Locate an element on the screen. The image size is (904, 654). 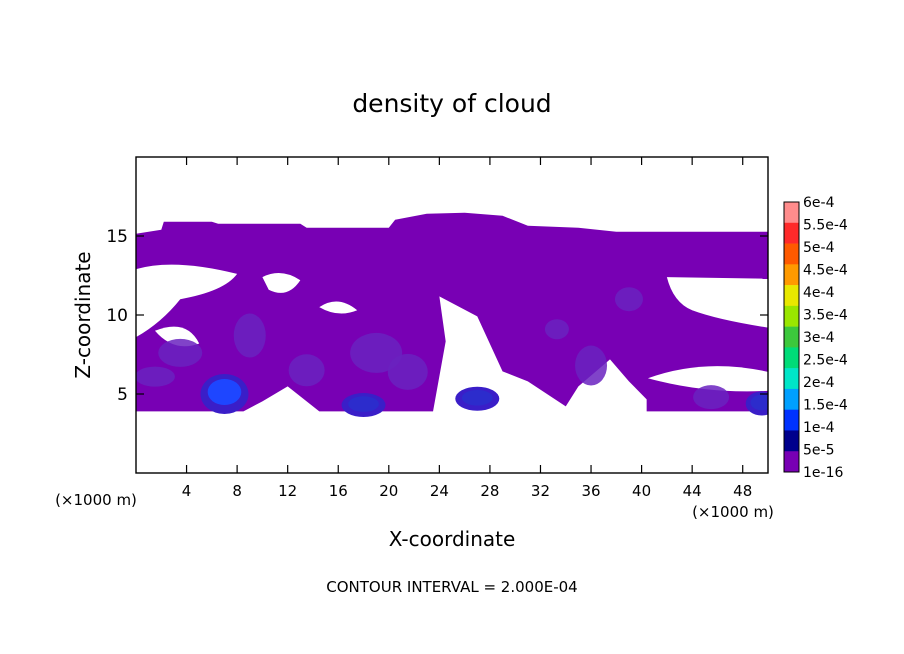
colorbar-label: 5e-5 is located at coordinates (818, 451).